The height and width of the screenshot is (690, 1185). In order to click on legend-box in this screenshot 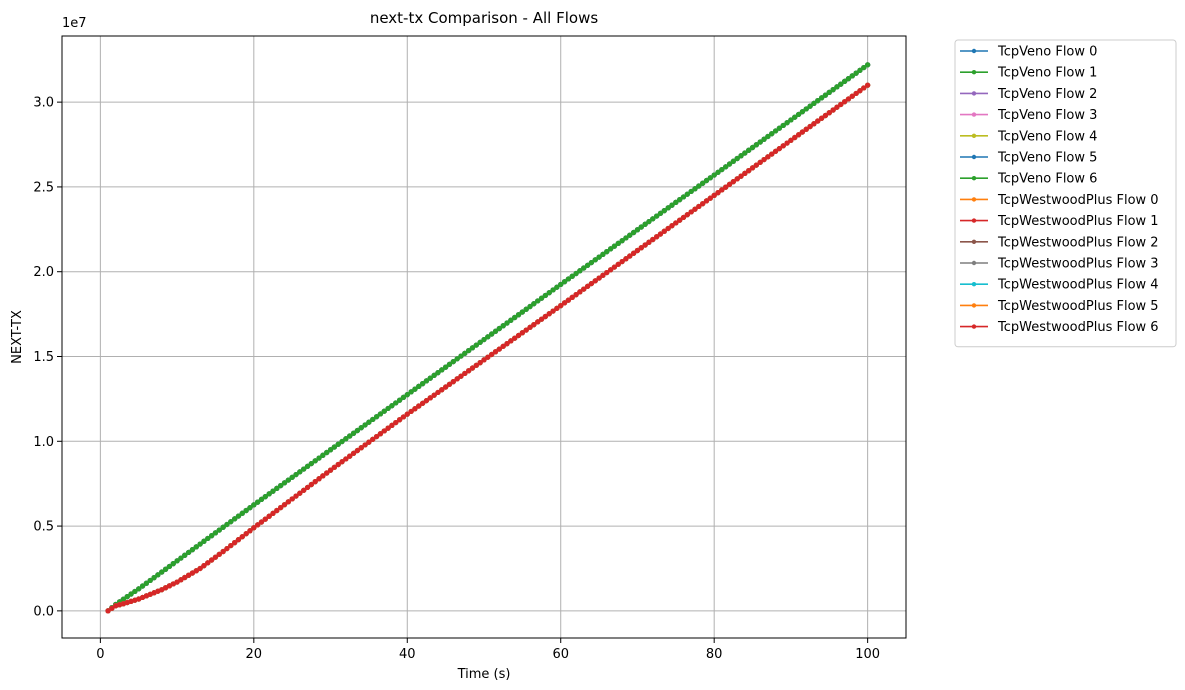, I will do `click(1065, 193)`.